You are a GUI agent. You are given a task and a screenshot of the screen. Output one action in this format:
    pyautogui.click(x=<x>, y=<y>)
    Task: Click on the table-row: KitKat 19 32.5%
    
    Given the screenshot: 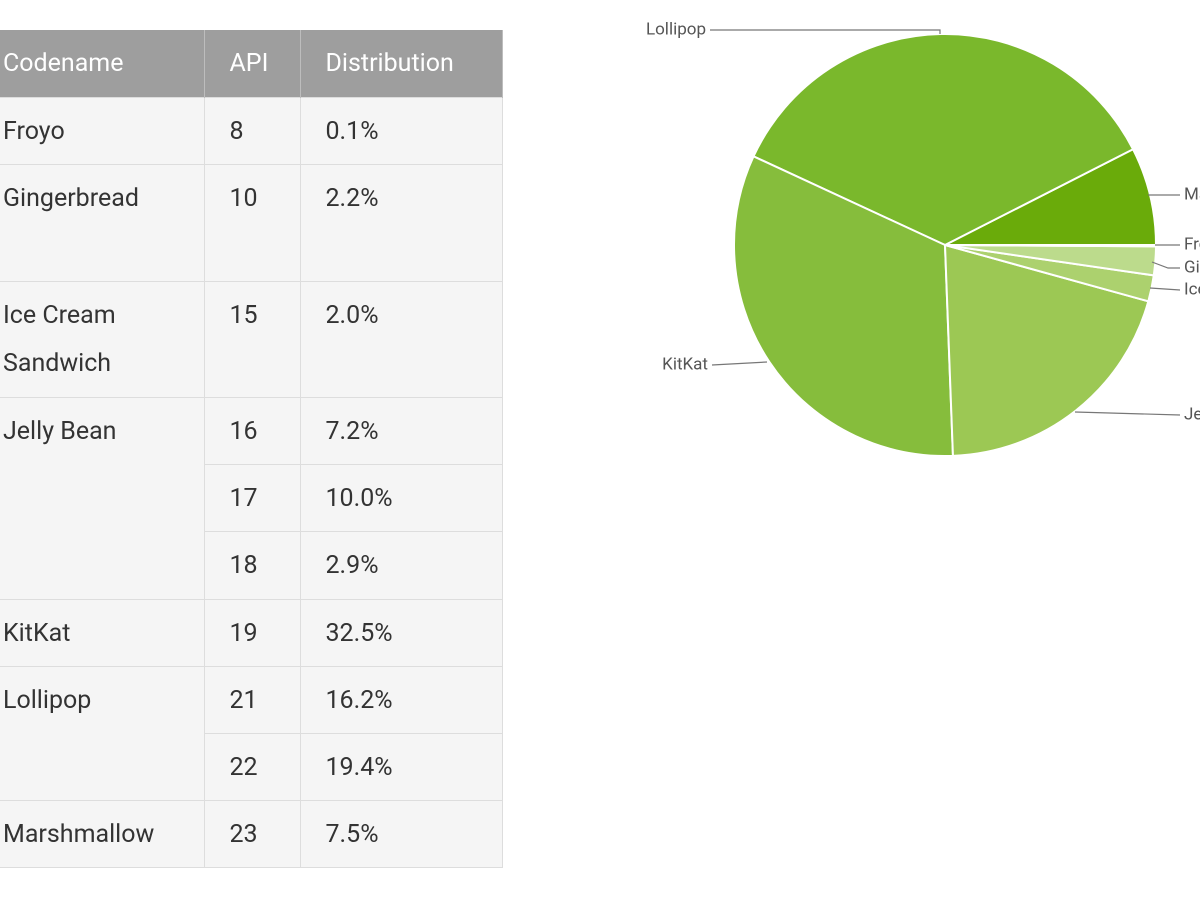 What is the action you would take?
    pyautogui.click(x=251, y=632)
    